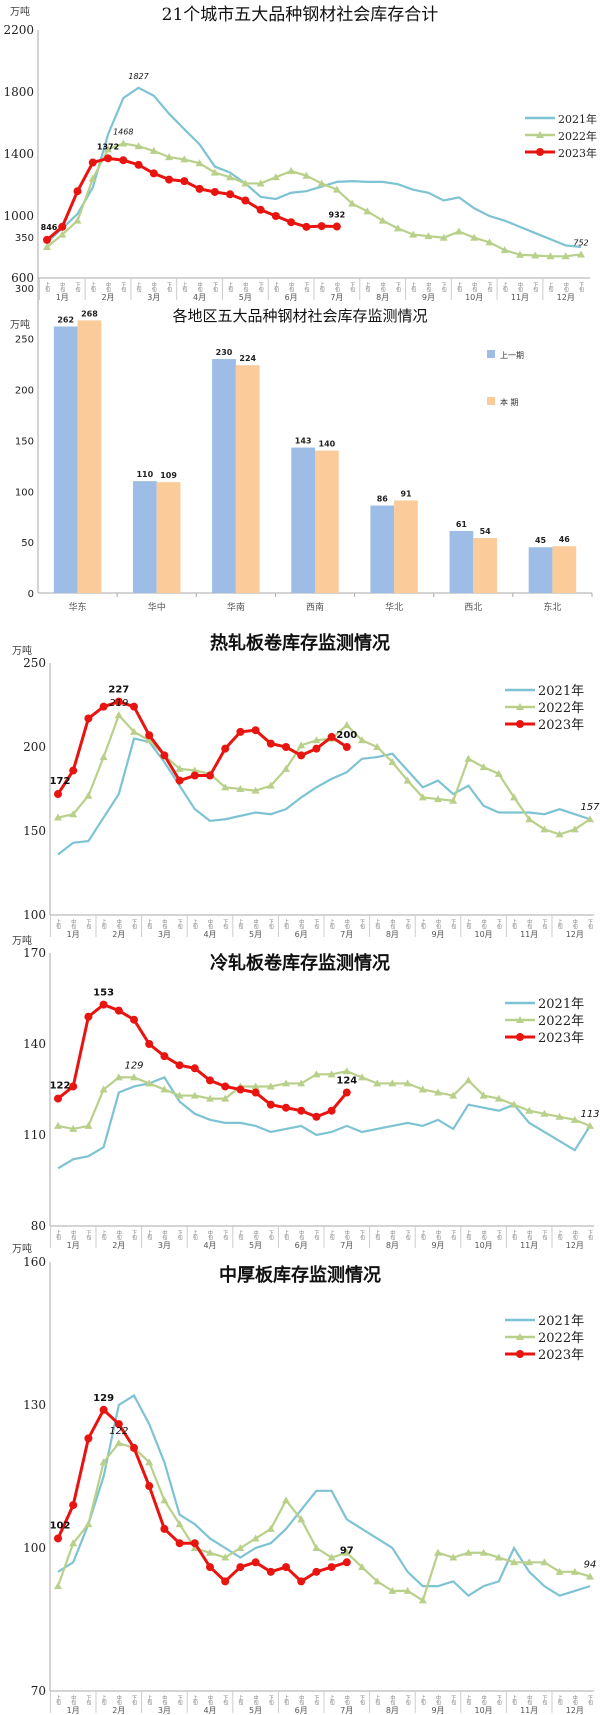 This screenshot has height=1715, width=600. What do you see at coordinates (255, 934) in the screenshot?
I see `chart3-month-label: 5月` at bounding box center [255, 934].